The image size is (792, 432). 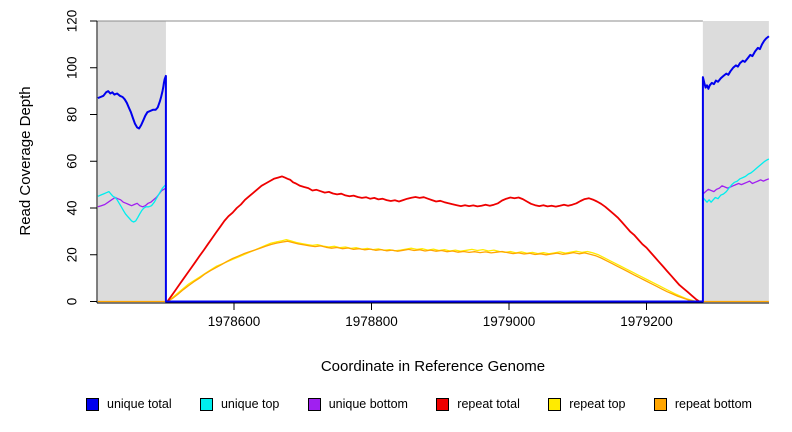 I want to click on shaded-region-right, so click(x=735, y=161).